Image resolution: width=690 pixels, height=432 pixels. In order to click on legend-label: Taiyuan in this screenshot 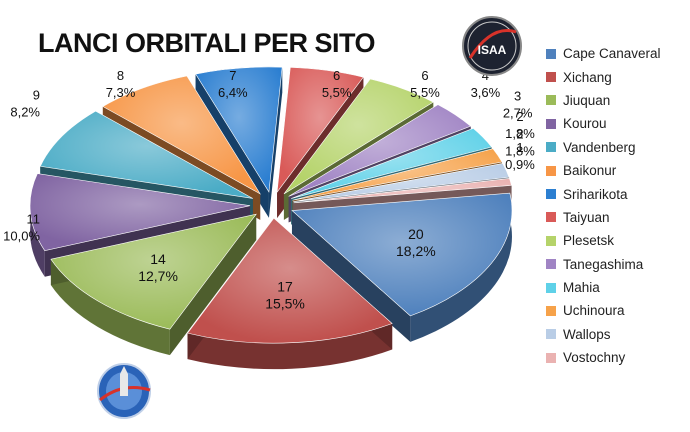, I will do `click(586, 217)`.